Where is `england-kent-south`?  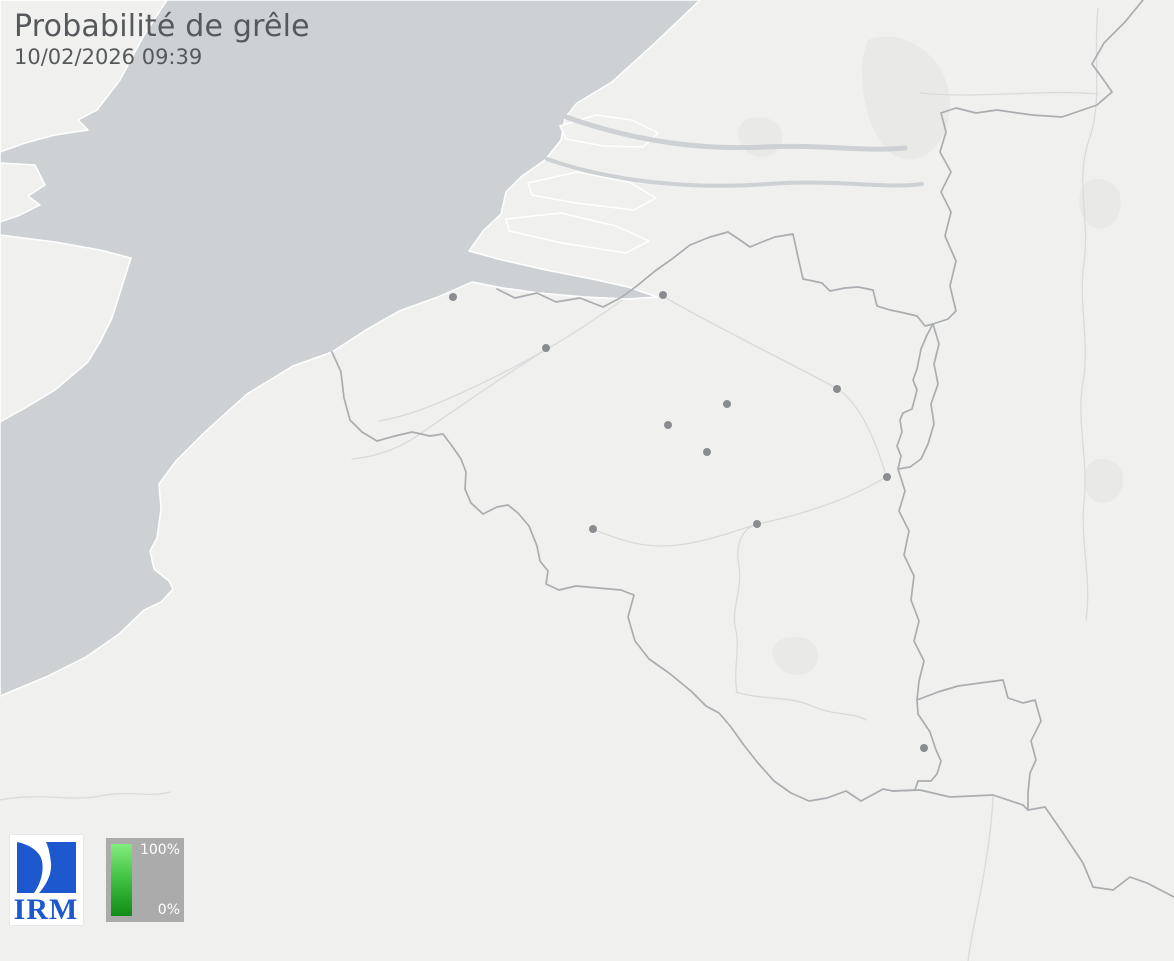
england-kent-south is located at coordinates (66, 328).